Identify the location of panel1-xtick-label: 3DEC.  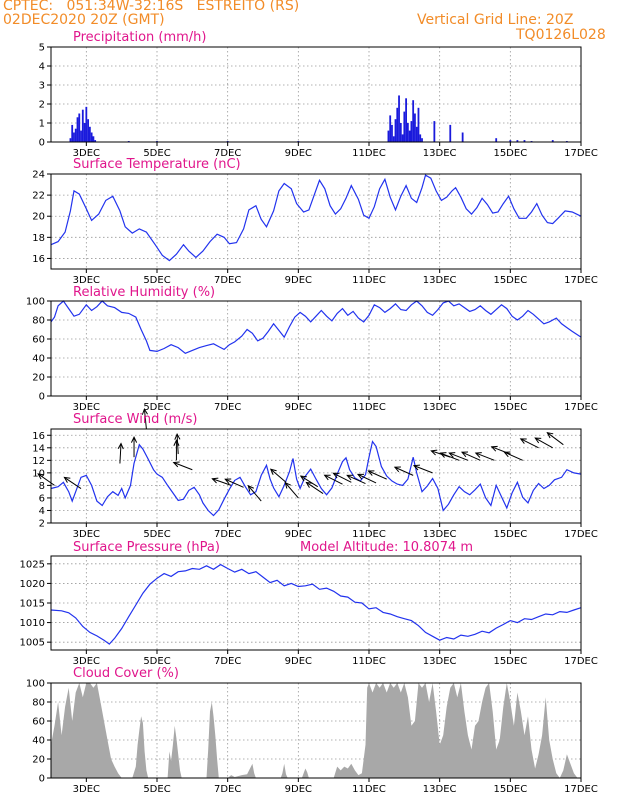
(86, 153).